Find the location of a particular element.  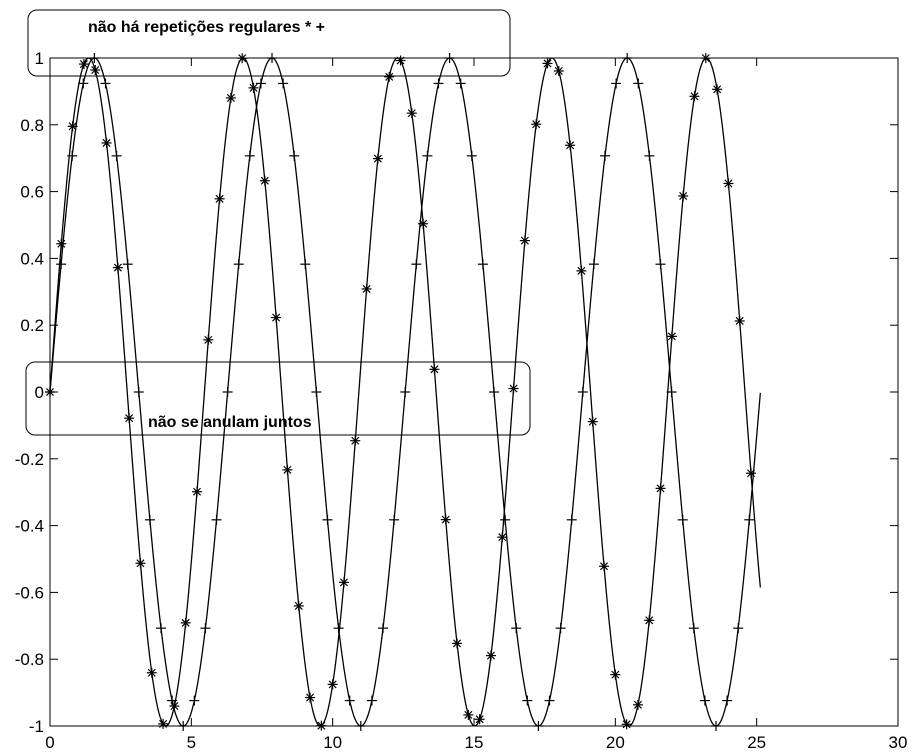

y-tick-label: 0.2 is located at coordinates (32, 325).